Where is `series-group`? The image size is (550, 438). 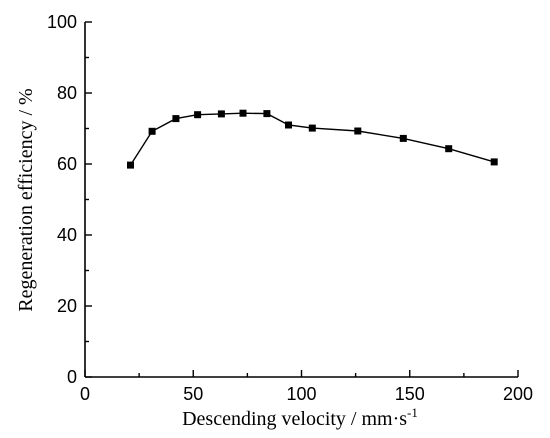
series-group is located at coordinates (312, 139).